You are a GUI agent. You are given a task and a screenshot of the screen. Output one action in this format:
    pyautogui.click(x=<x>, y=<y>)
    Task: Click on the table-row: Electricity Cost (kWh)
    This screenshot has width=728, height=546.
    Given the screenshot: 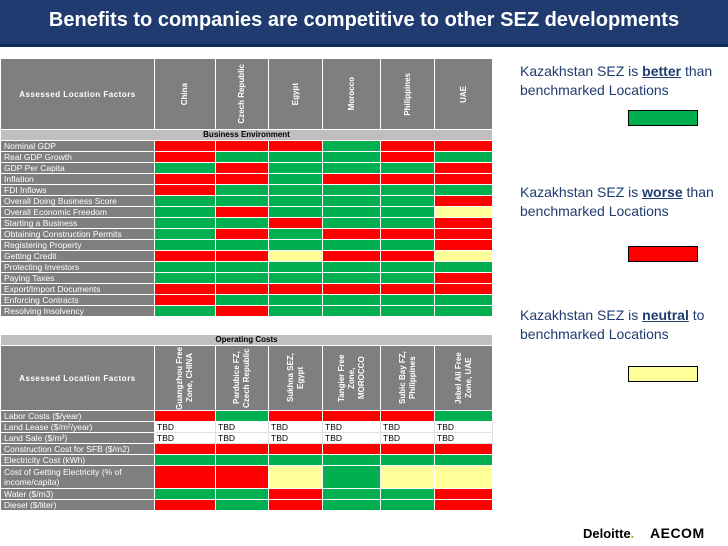 What is the action you would take?
    pyautogui.click(x=247, y=460)
    